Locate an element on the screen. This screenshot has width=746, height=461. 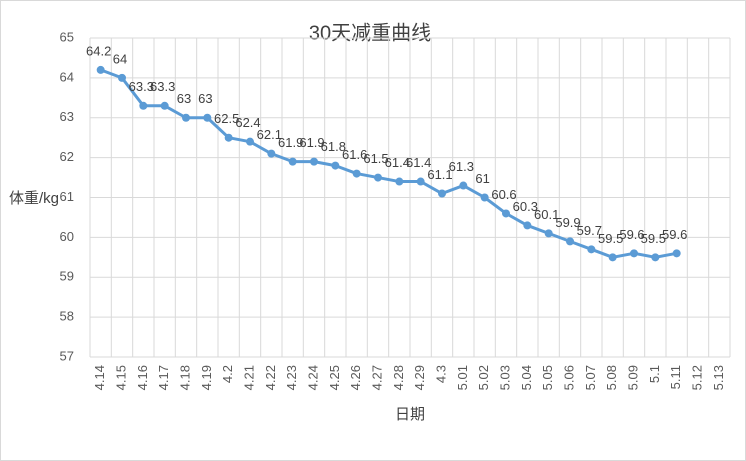
data-label: 62.5 is located at coordinates (226, 118).